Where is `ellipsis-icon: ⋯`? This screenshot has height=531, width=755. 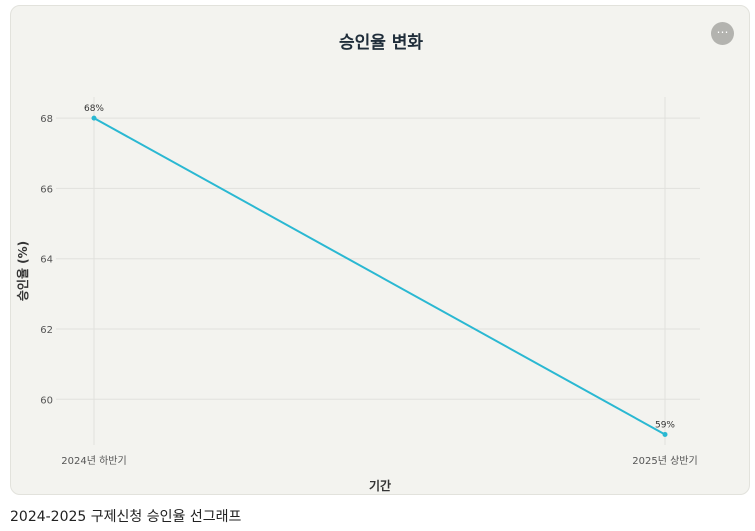 ellipsis-icon: ⋯ is located at coordinates (722, 32).